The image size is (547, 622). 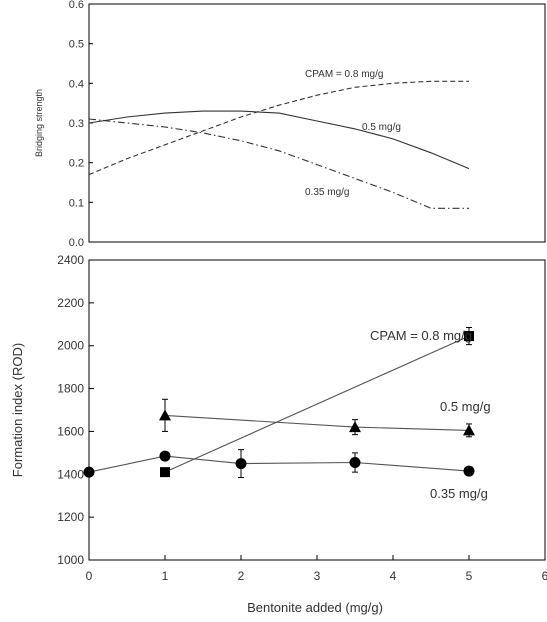 What do you see at coordinates (70, 303) in the screenshot?
I see `bottom-y-tick-label: 2200` at bounding box center [70, 303].